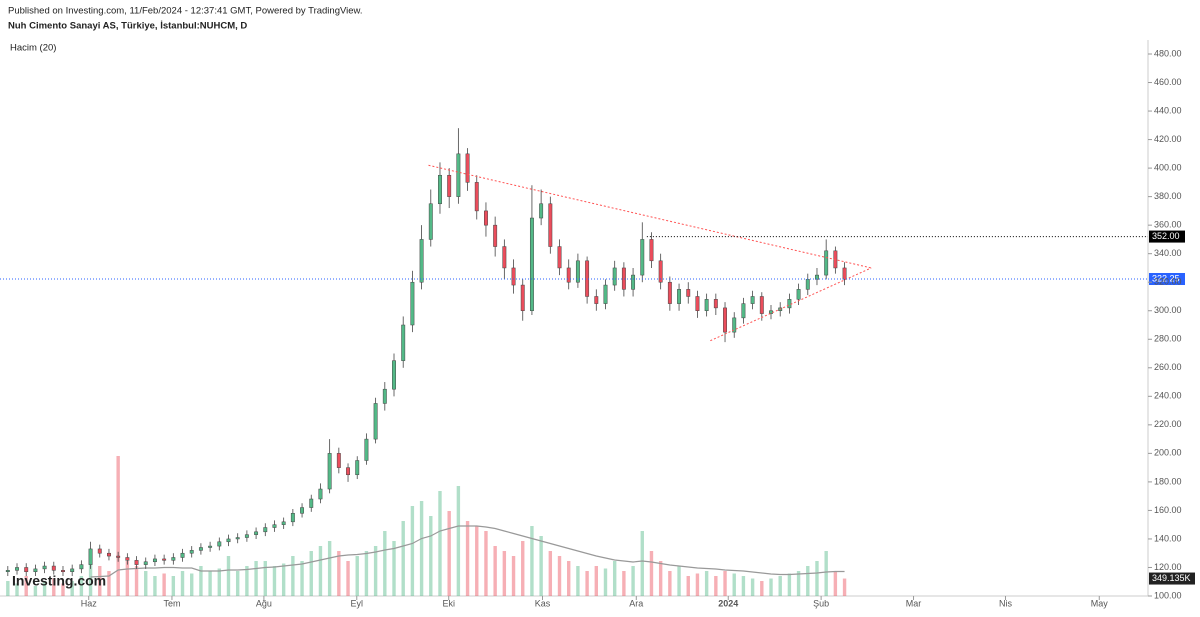 Image resolution: width=1200 pixels, height=617 pixels. Describe the element at coordinates (448, 603) in the screenshot. I see `x-tick-label: Eki` at that location.